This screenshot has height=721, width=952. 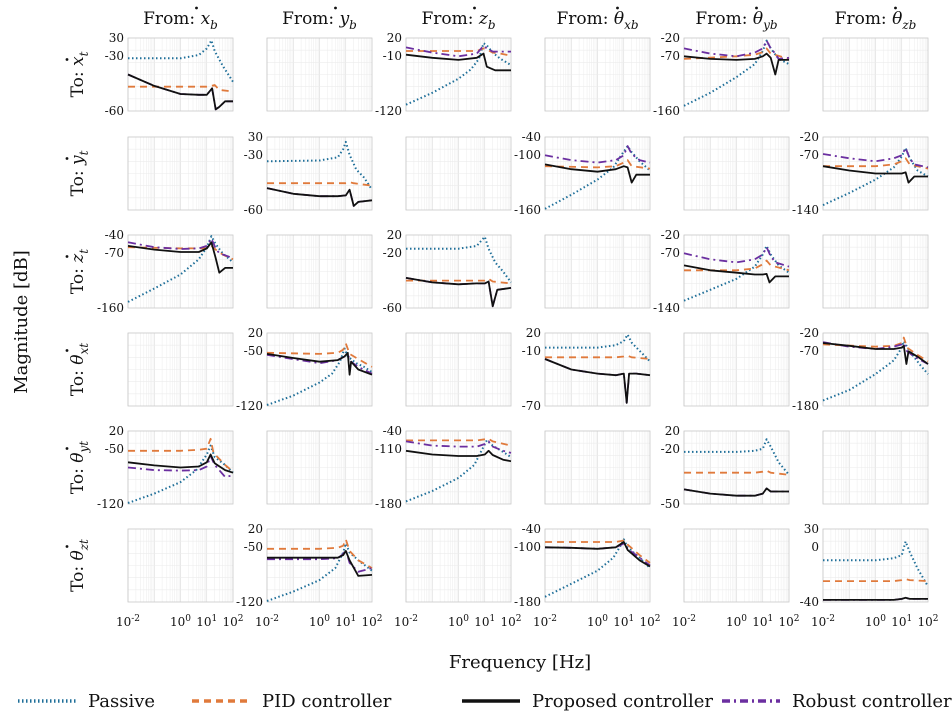 I want to click on tick-exponent: 2, so click(x=797, y=619).